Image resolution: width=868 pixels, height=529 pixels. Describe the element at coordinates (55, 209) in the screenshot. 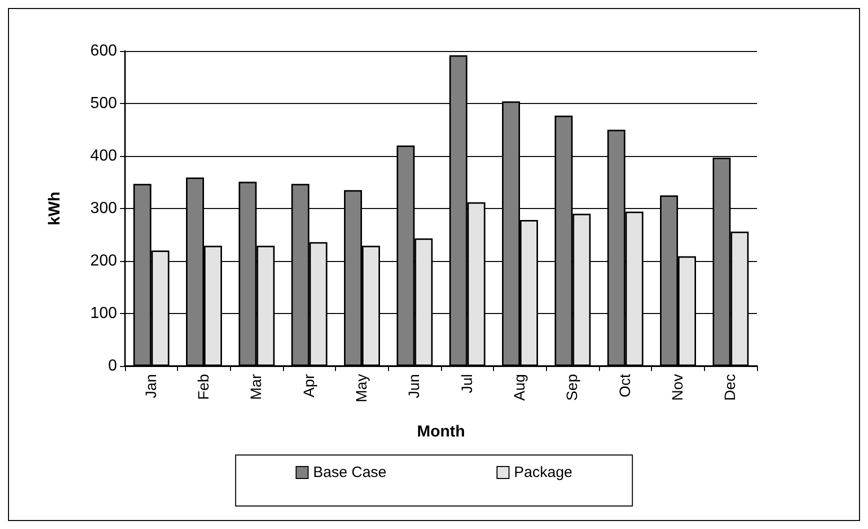

I see `y-axis-title: kWh` at that location.